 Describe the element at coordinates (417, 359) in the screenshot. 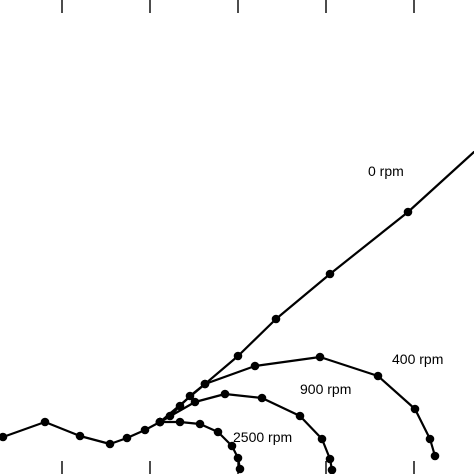

I see `series-label-400-rpm: 400 rpm` at that location.